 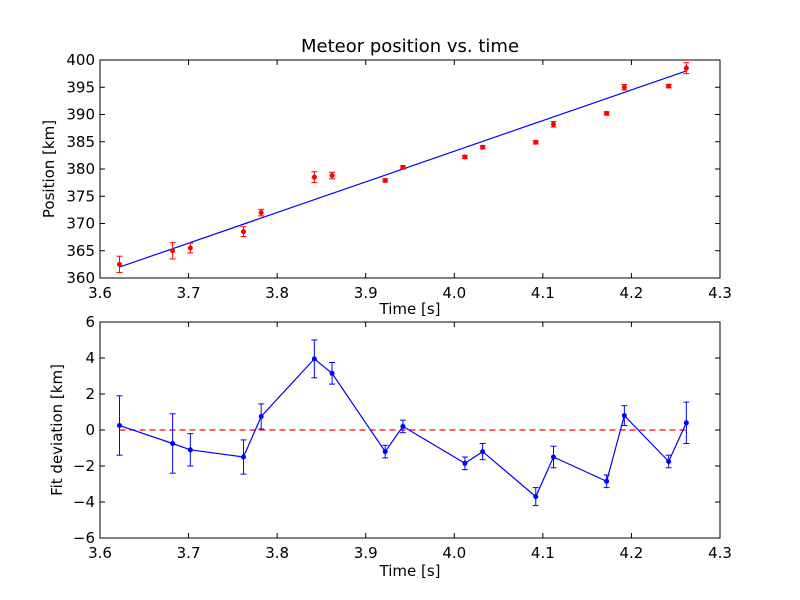 What do you see at coordinates (80, 142) in the screenshot?
I see `position-y-tick-label: 385` at bounding box center [80, 142].